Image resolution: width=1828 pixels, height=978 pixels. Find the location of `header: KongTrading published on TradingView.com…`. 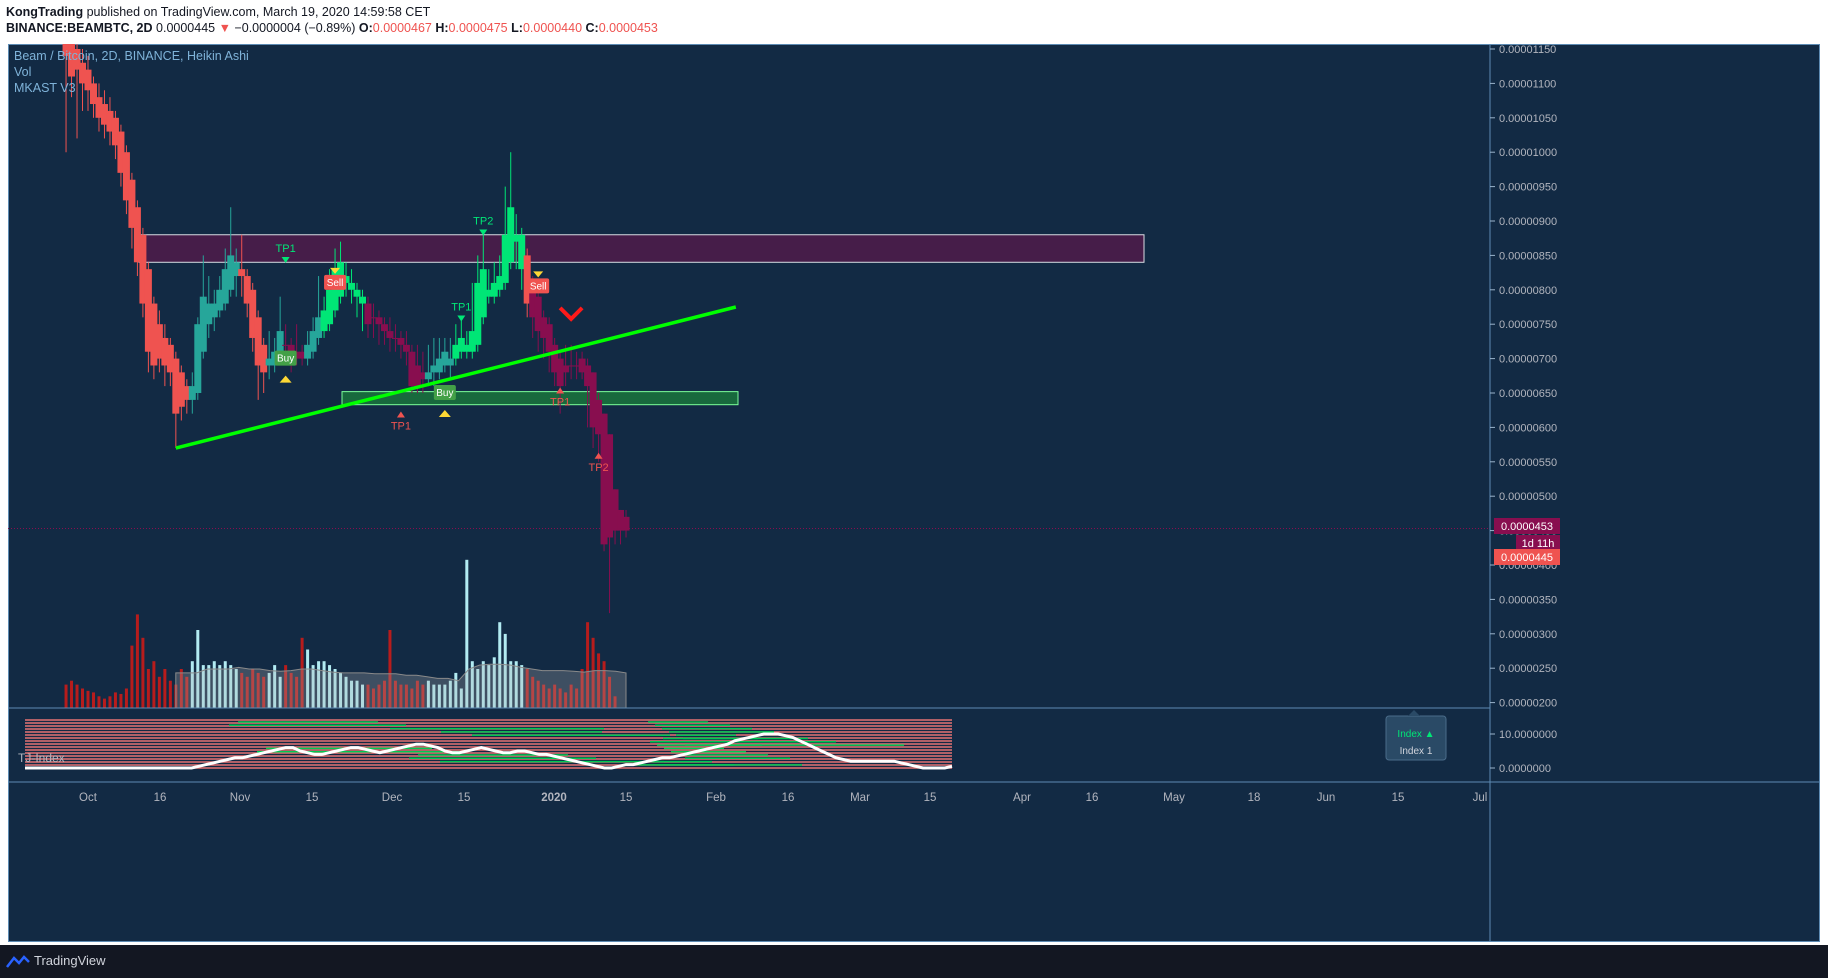

header: KongTrading published on TradingView.com… is located at coordinates (914, 21).